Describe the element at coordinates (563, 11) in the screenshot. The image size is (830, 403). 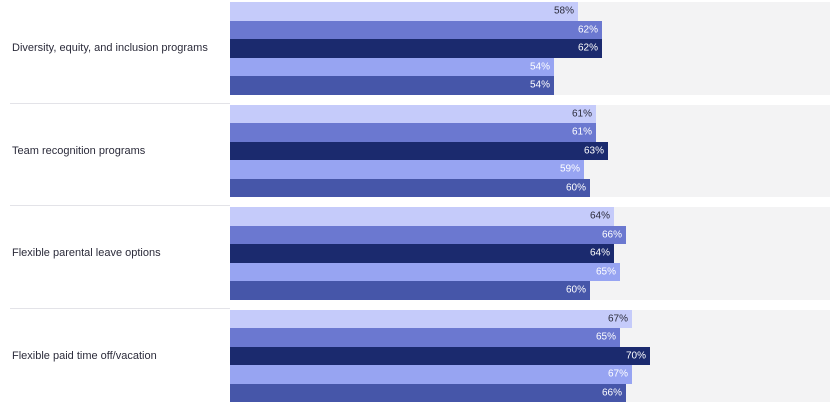
I see `data-label: 58%` at that location.